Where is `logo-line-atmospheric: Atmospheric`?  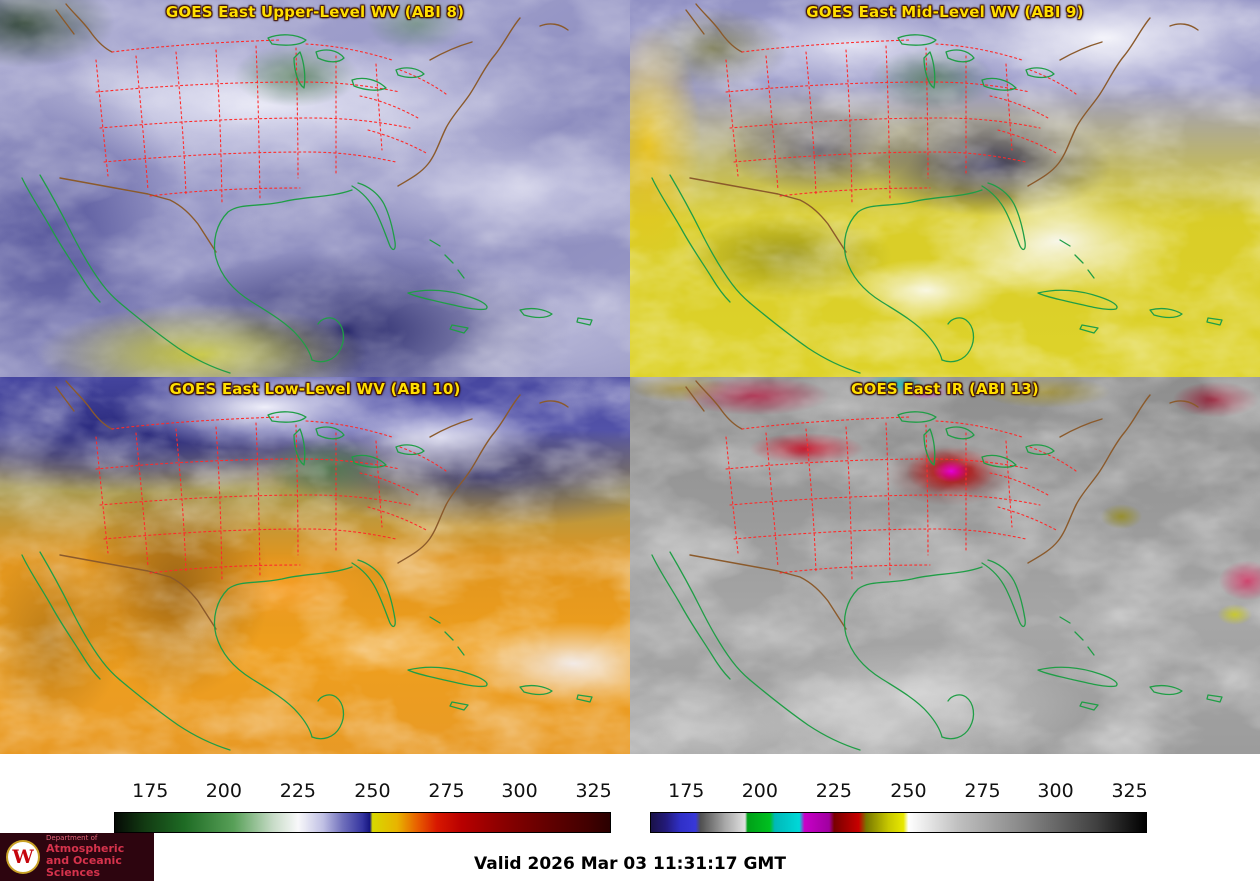 logo-line-atmospheric: Atmospheric is located at coordinates (85, 848).